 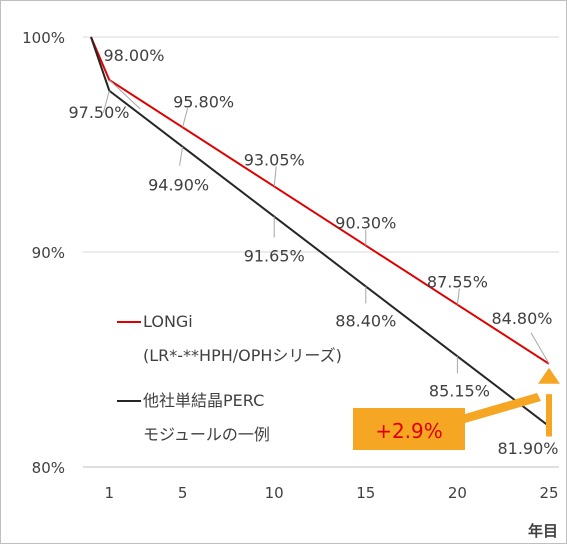 What do you see at coordinates (110, 493) in the screenshot?
I see `x-tick-label: 1` at bounding box center [110, 493].